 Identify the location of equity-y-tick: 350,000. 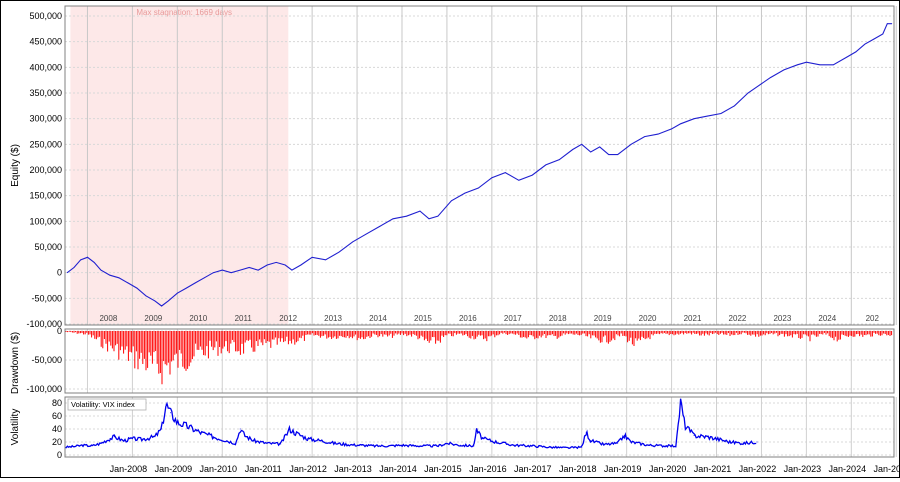
(45, 93).